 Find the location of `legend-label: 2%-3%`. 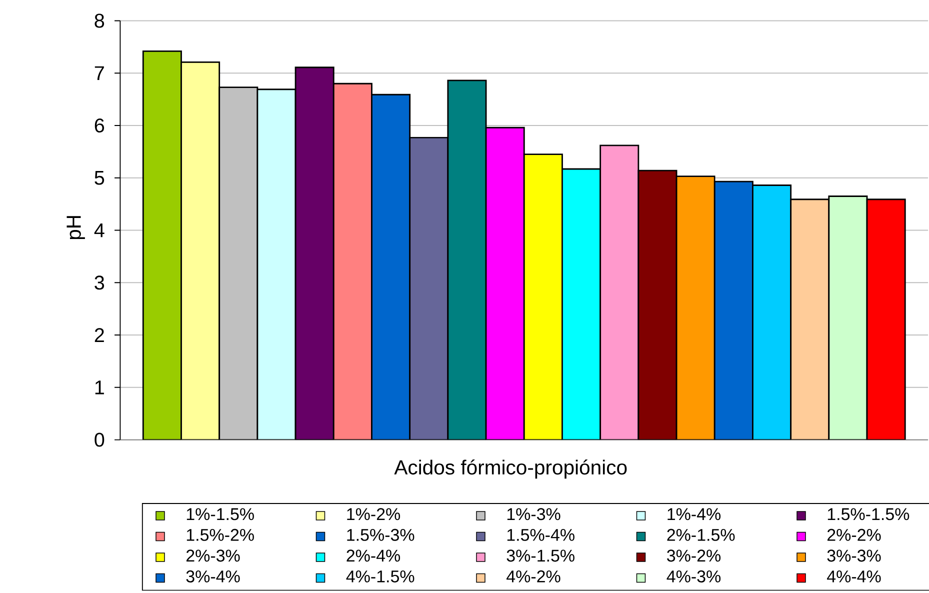

legend-label: 2%-3% is located at coordinates (213, 556).